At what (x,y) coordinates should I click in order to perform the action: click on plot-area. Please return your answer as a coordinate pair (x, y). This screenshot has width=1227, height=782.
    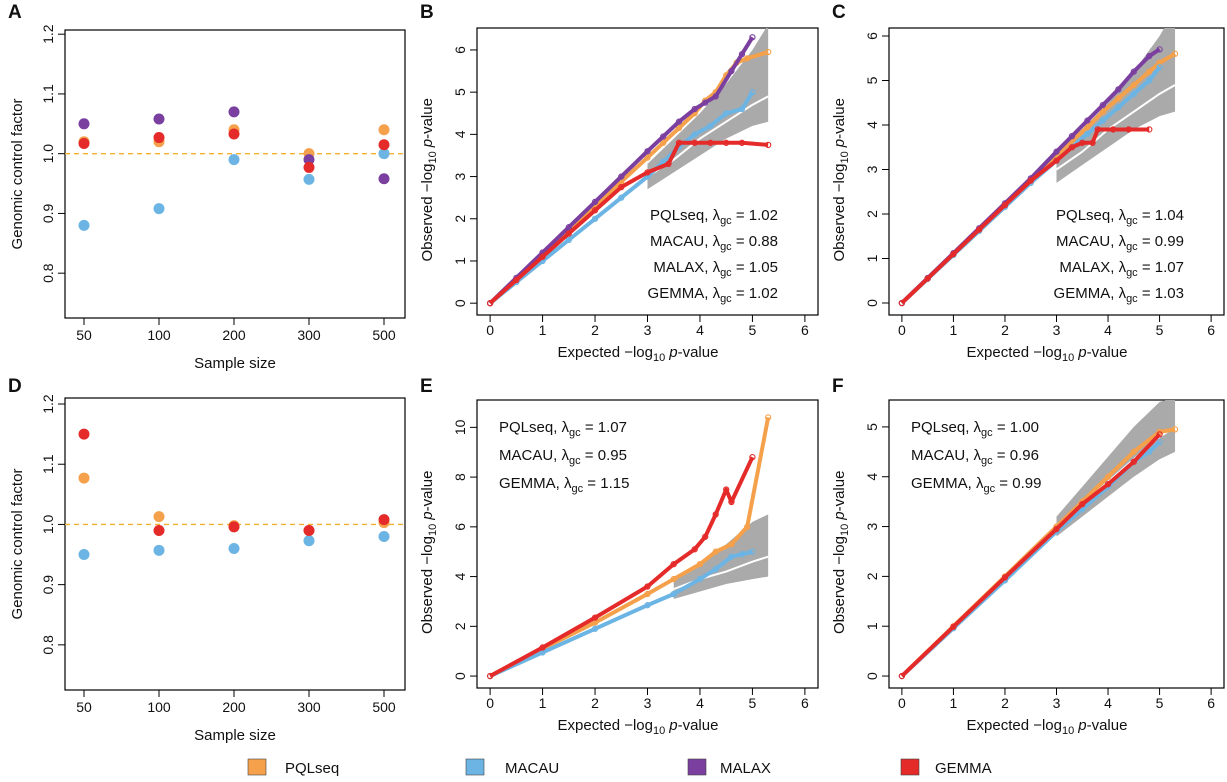
    Looking at the image, I should click on (629, 547).